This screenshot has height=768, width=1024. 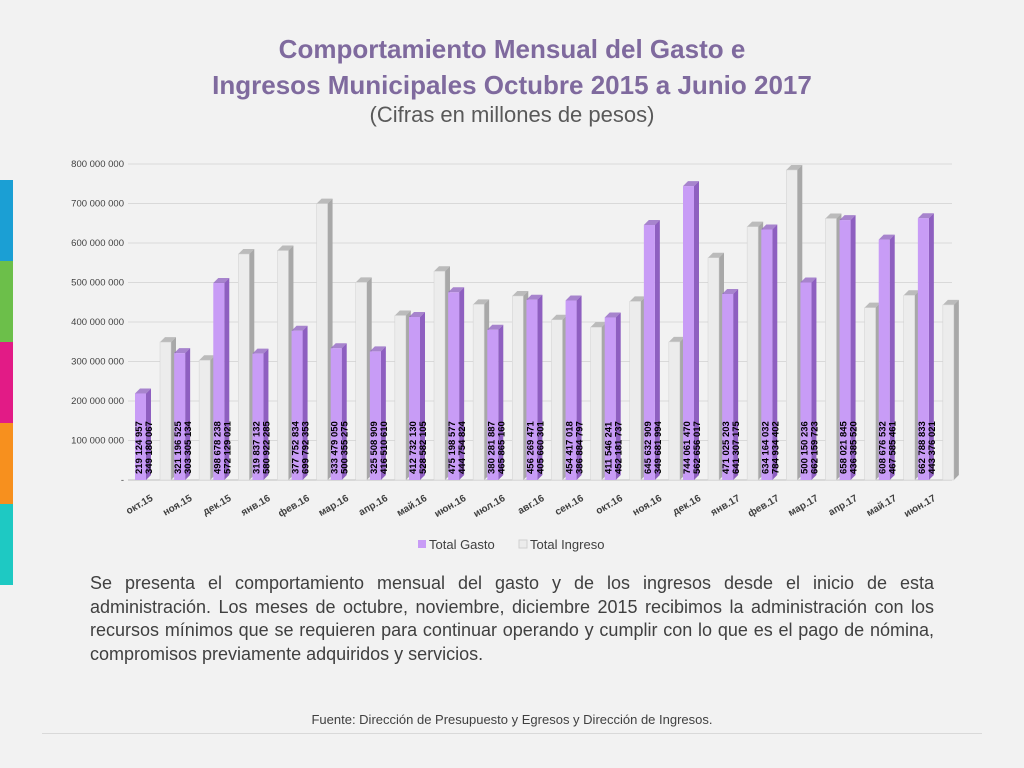 What do you see at coordinates (647, 506) in the screenshot?
I see `x-category-label: ноя.16` at bounding box center [647, 506].